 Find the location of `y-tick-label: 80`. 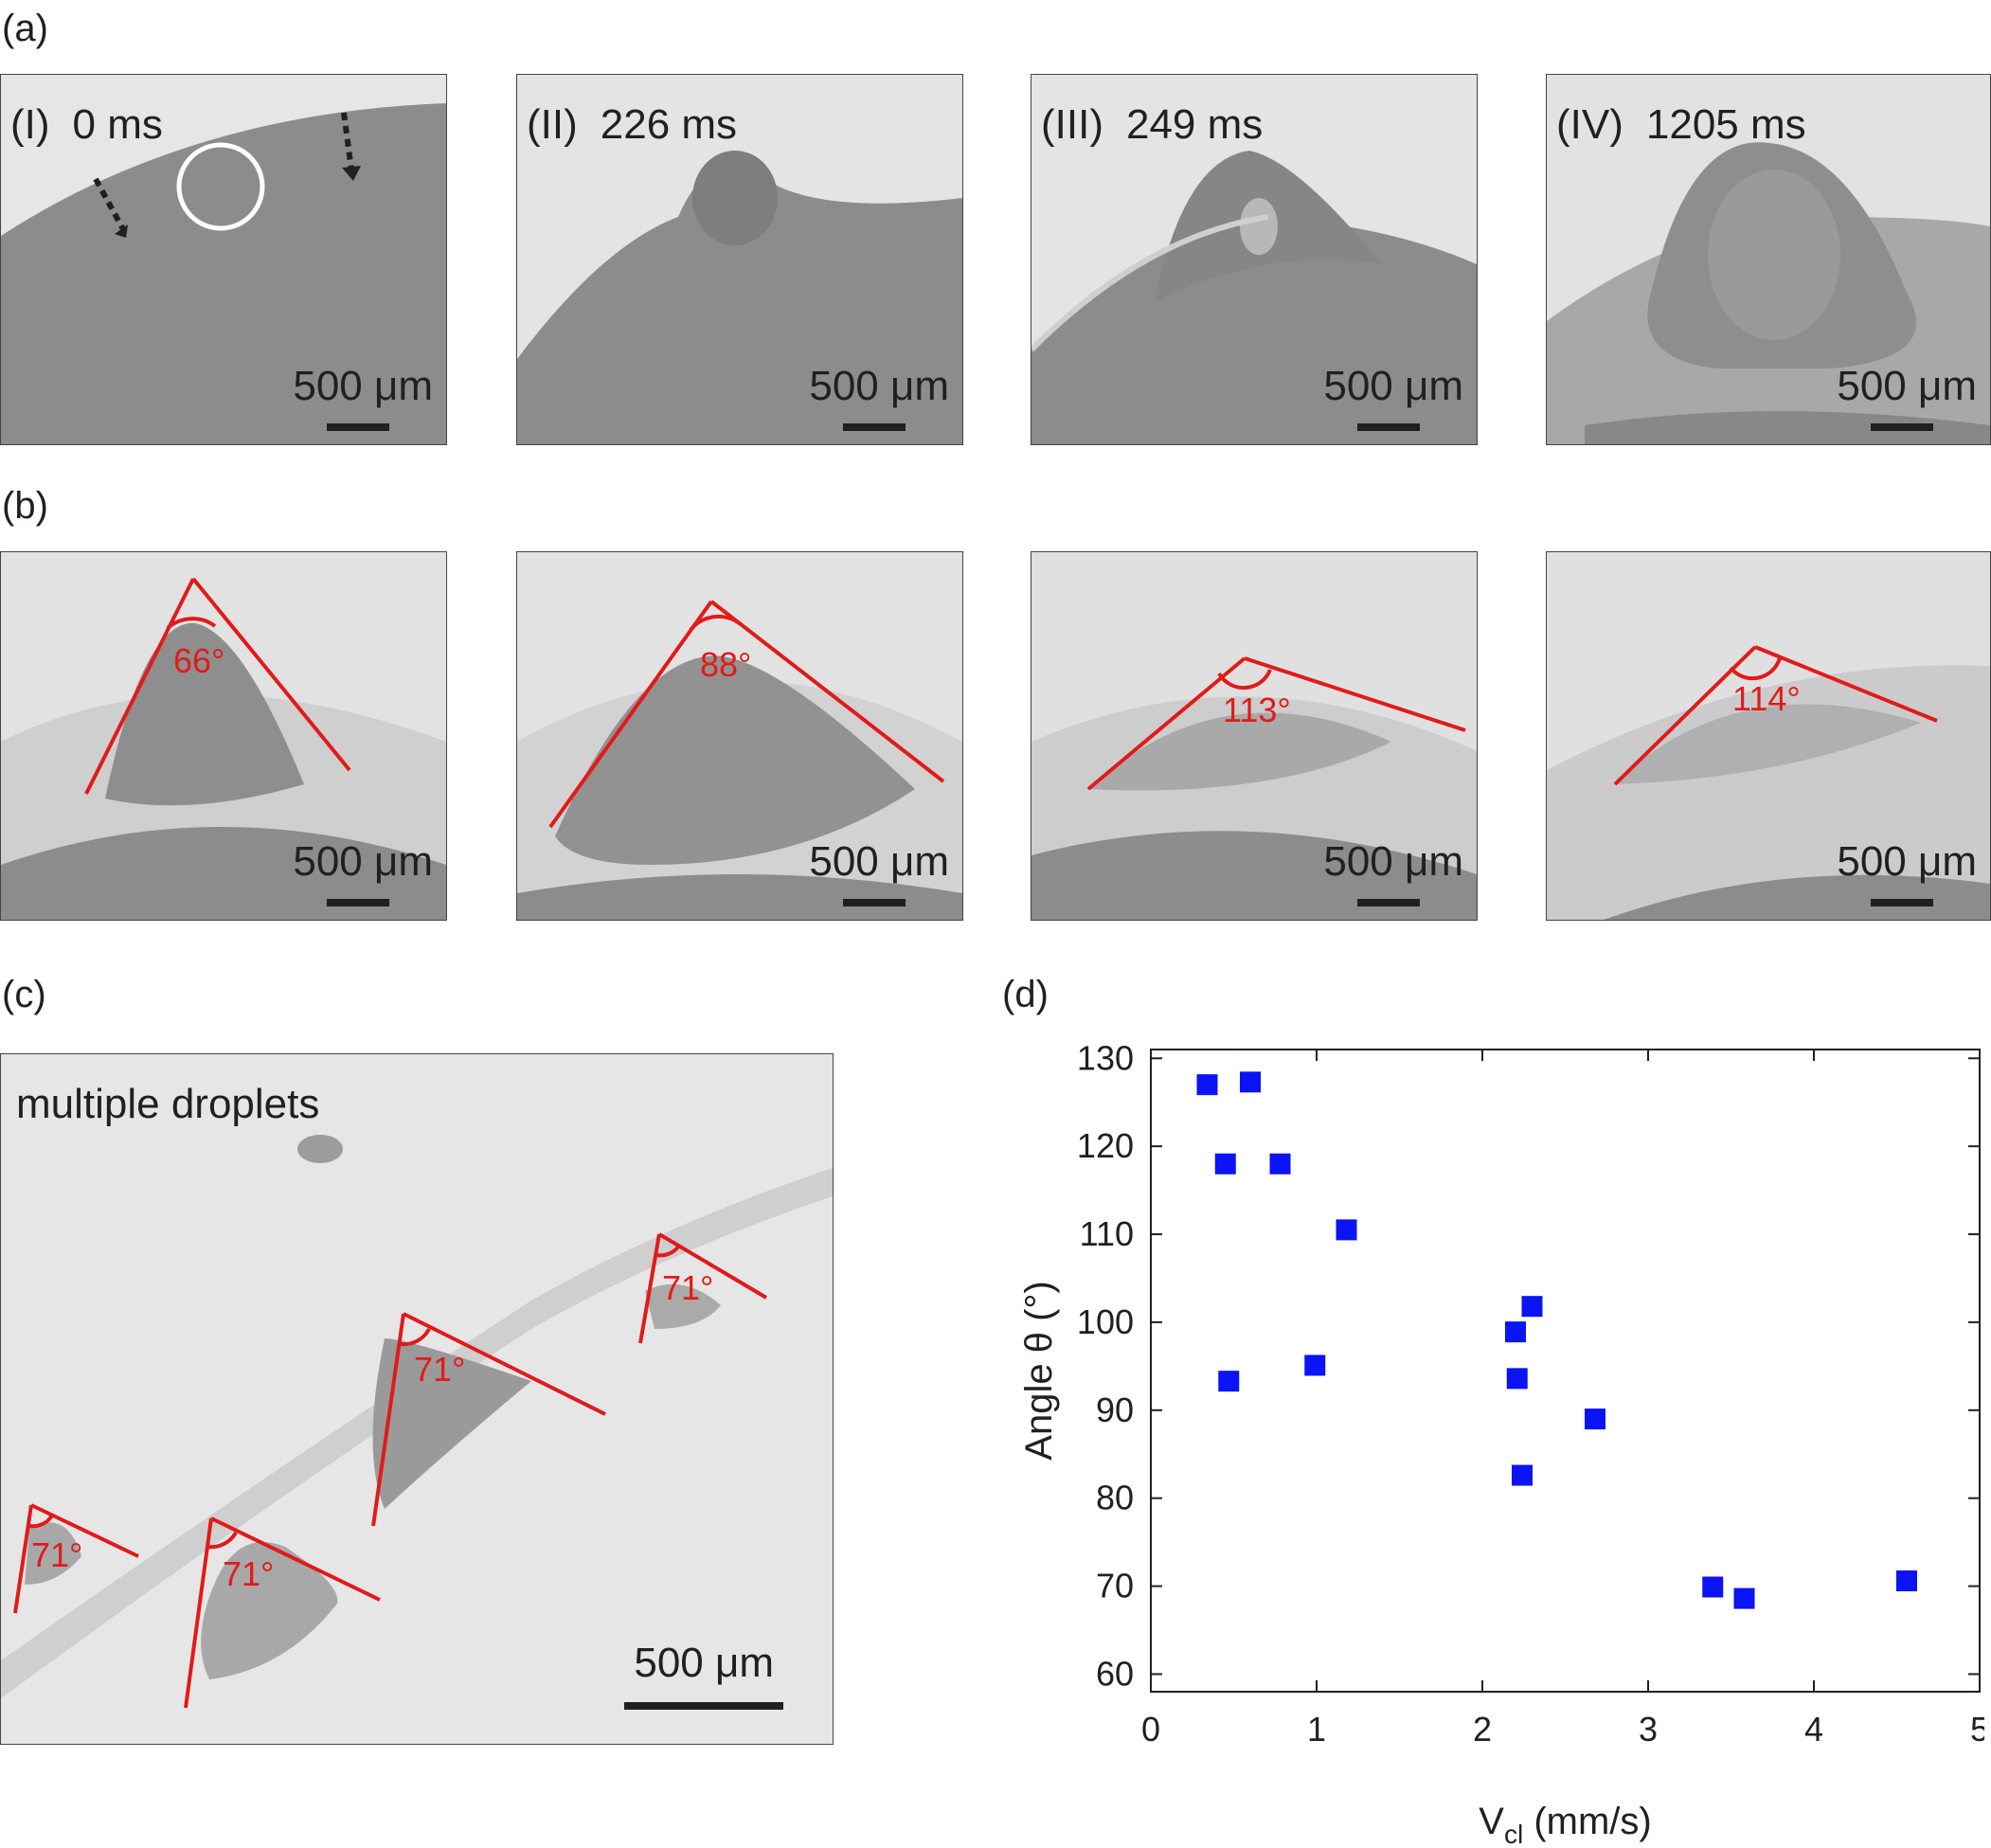

y-tick-label: 80 is located at coordinates (1115, 1498).